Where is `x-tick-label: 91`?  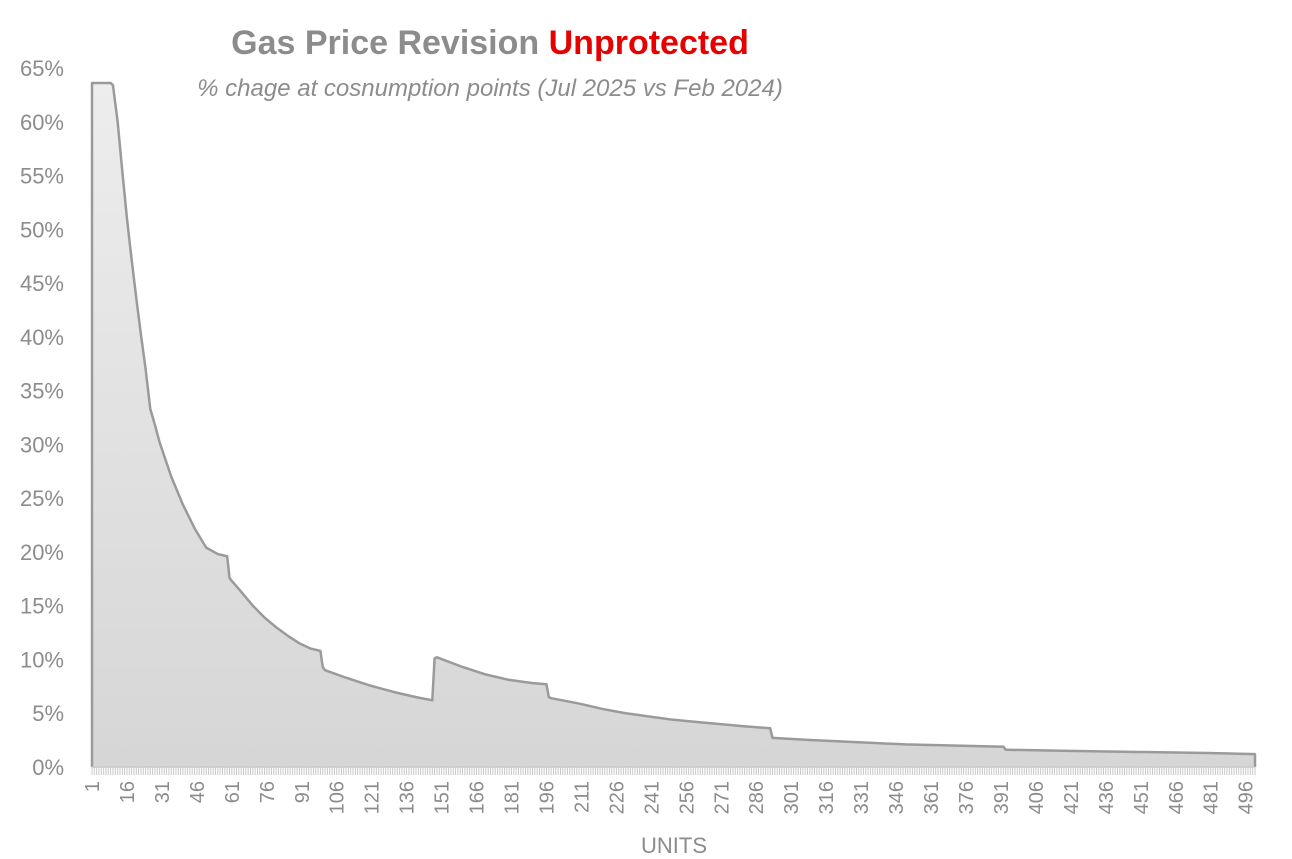 x-tick-label: 91 is located at coordinates (303, 792).